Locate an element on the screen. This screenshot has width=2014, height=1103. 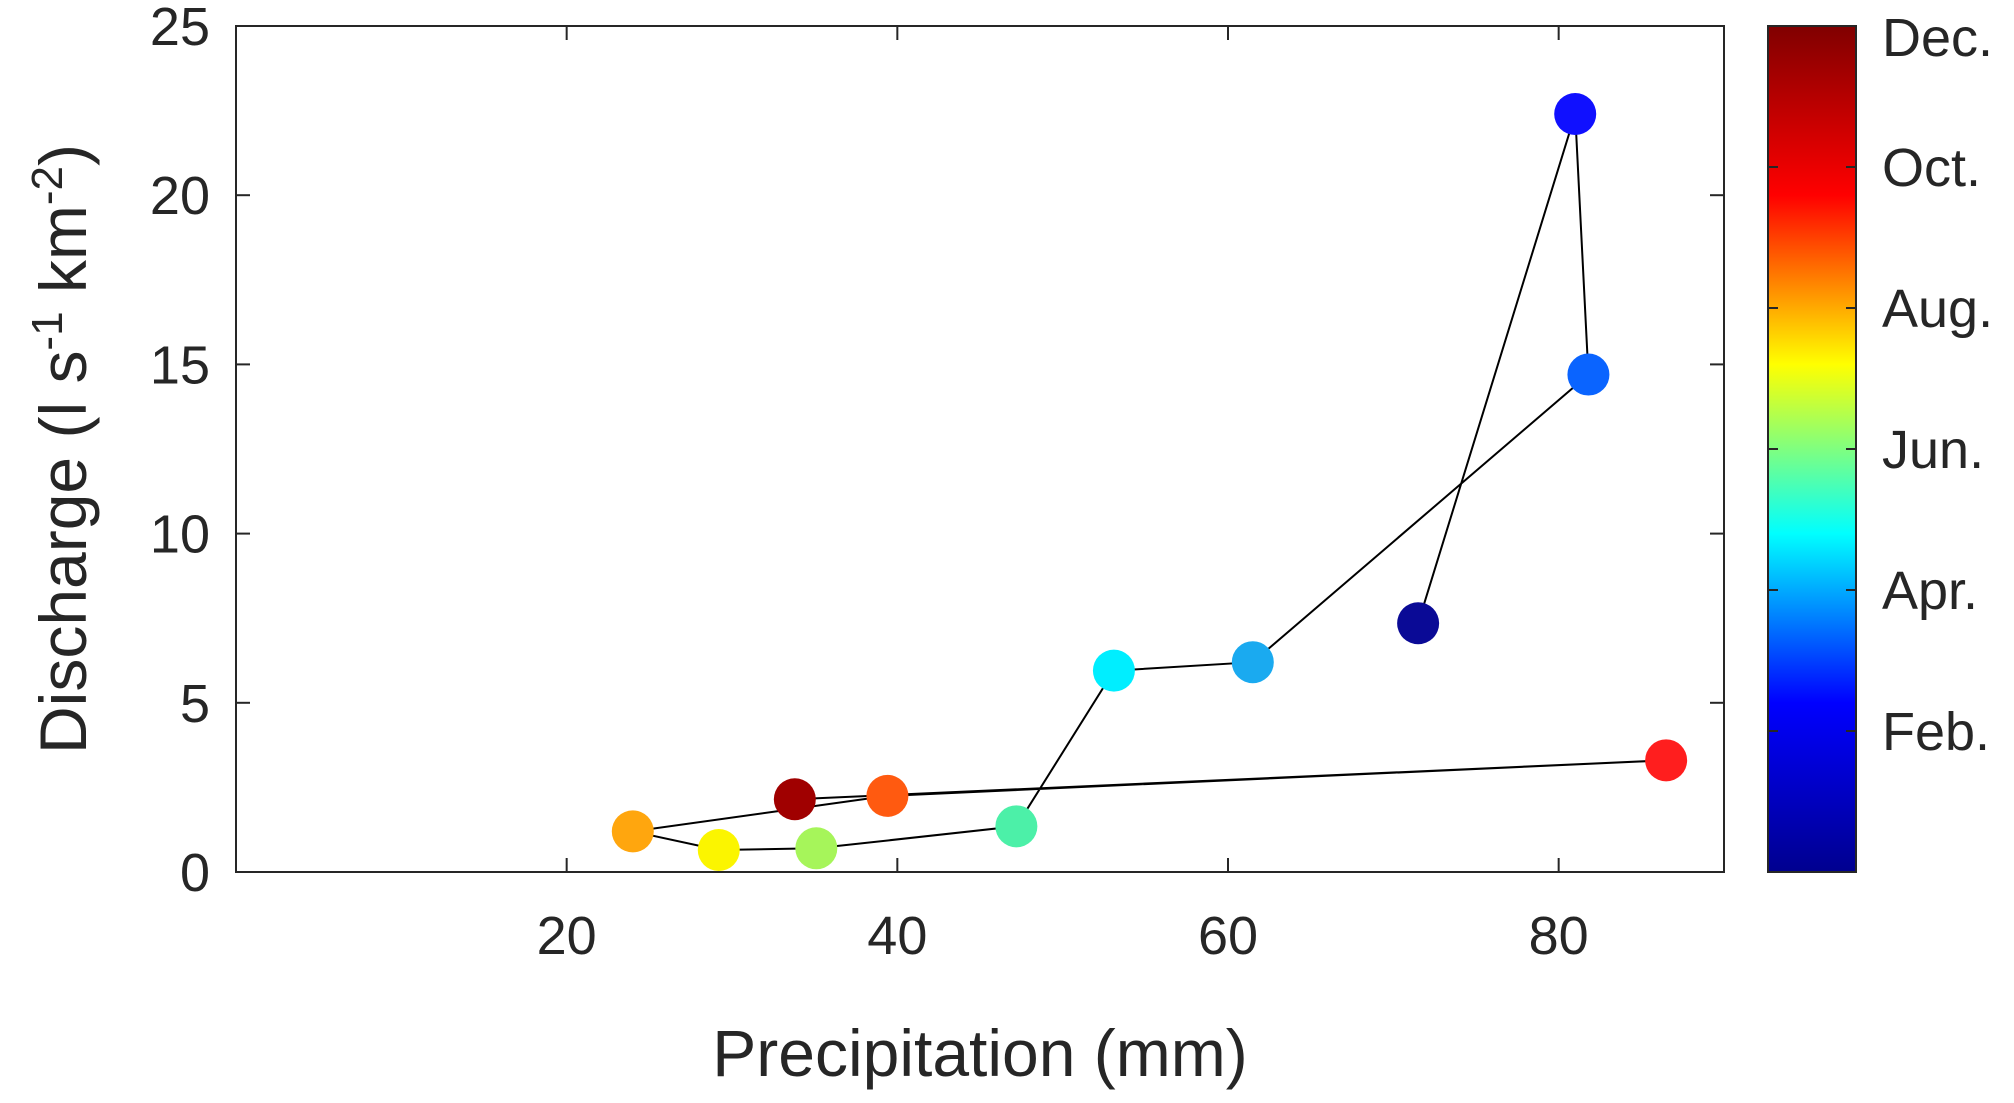
colorbar-ticks: Dec. Oct. Aug. Jun. Apr. Feb. is located at coordinates (1880, 385).